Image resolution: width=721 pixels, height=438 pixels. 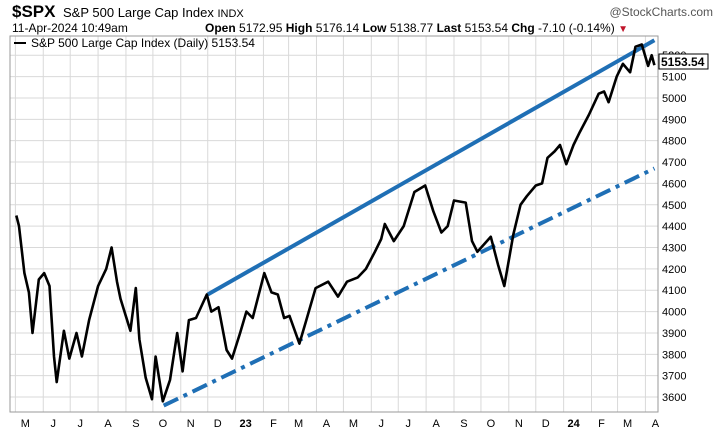 I want to click on last-price-tag-box, so click(x=683, y=61).